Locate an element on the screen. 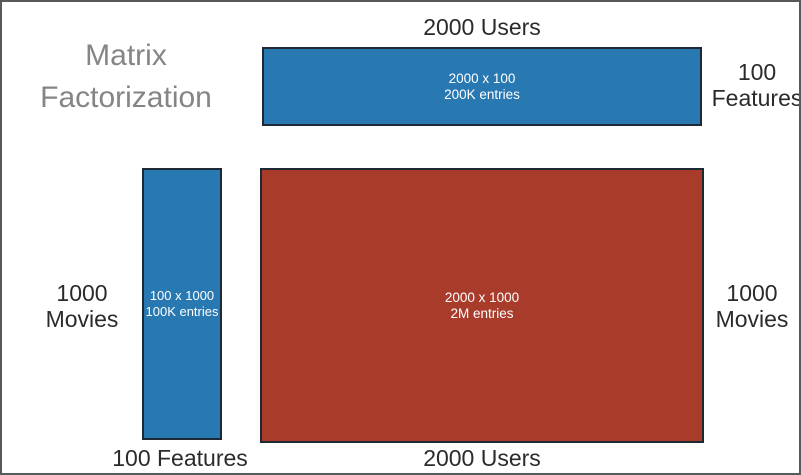  user-features-matrix-entries: 200K entries is located at coordinates (482, 94).